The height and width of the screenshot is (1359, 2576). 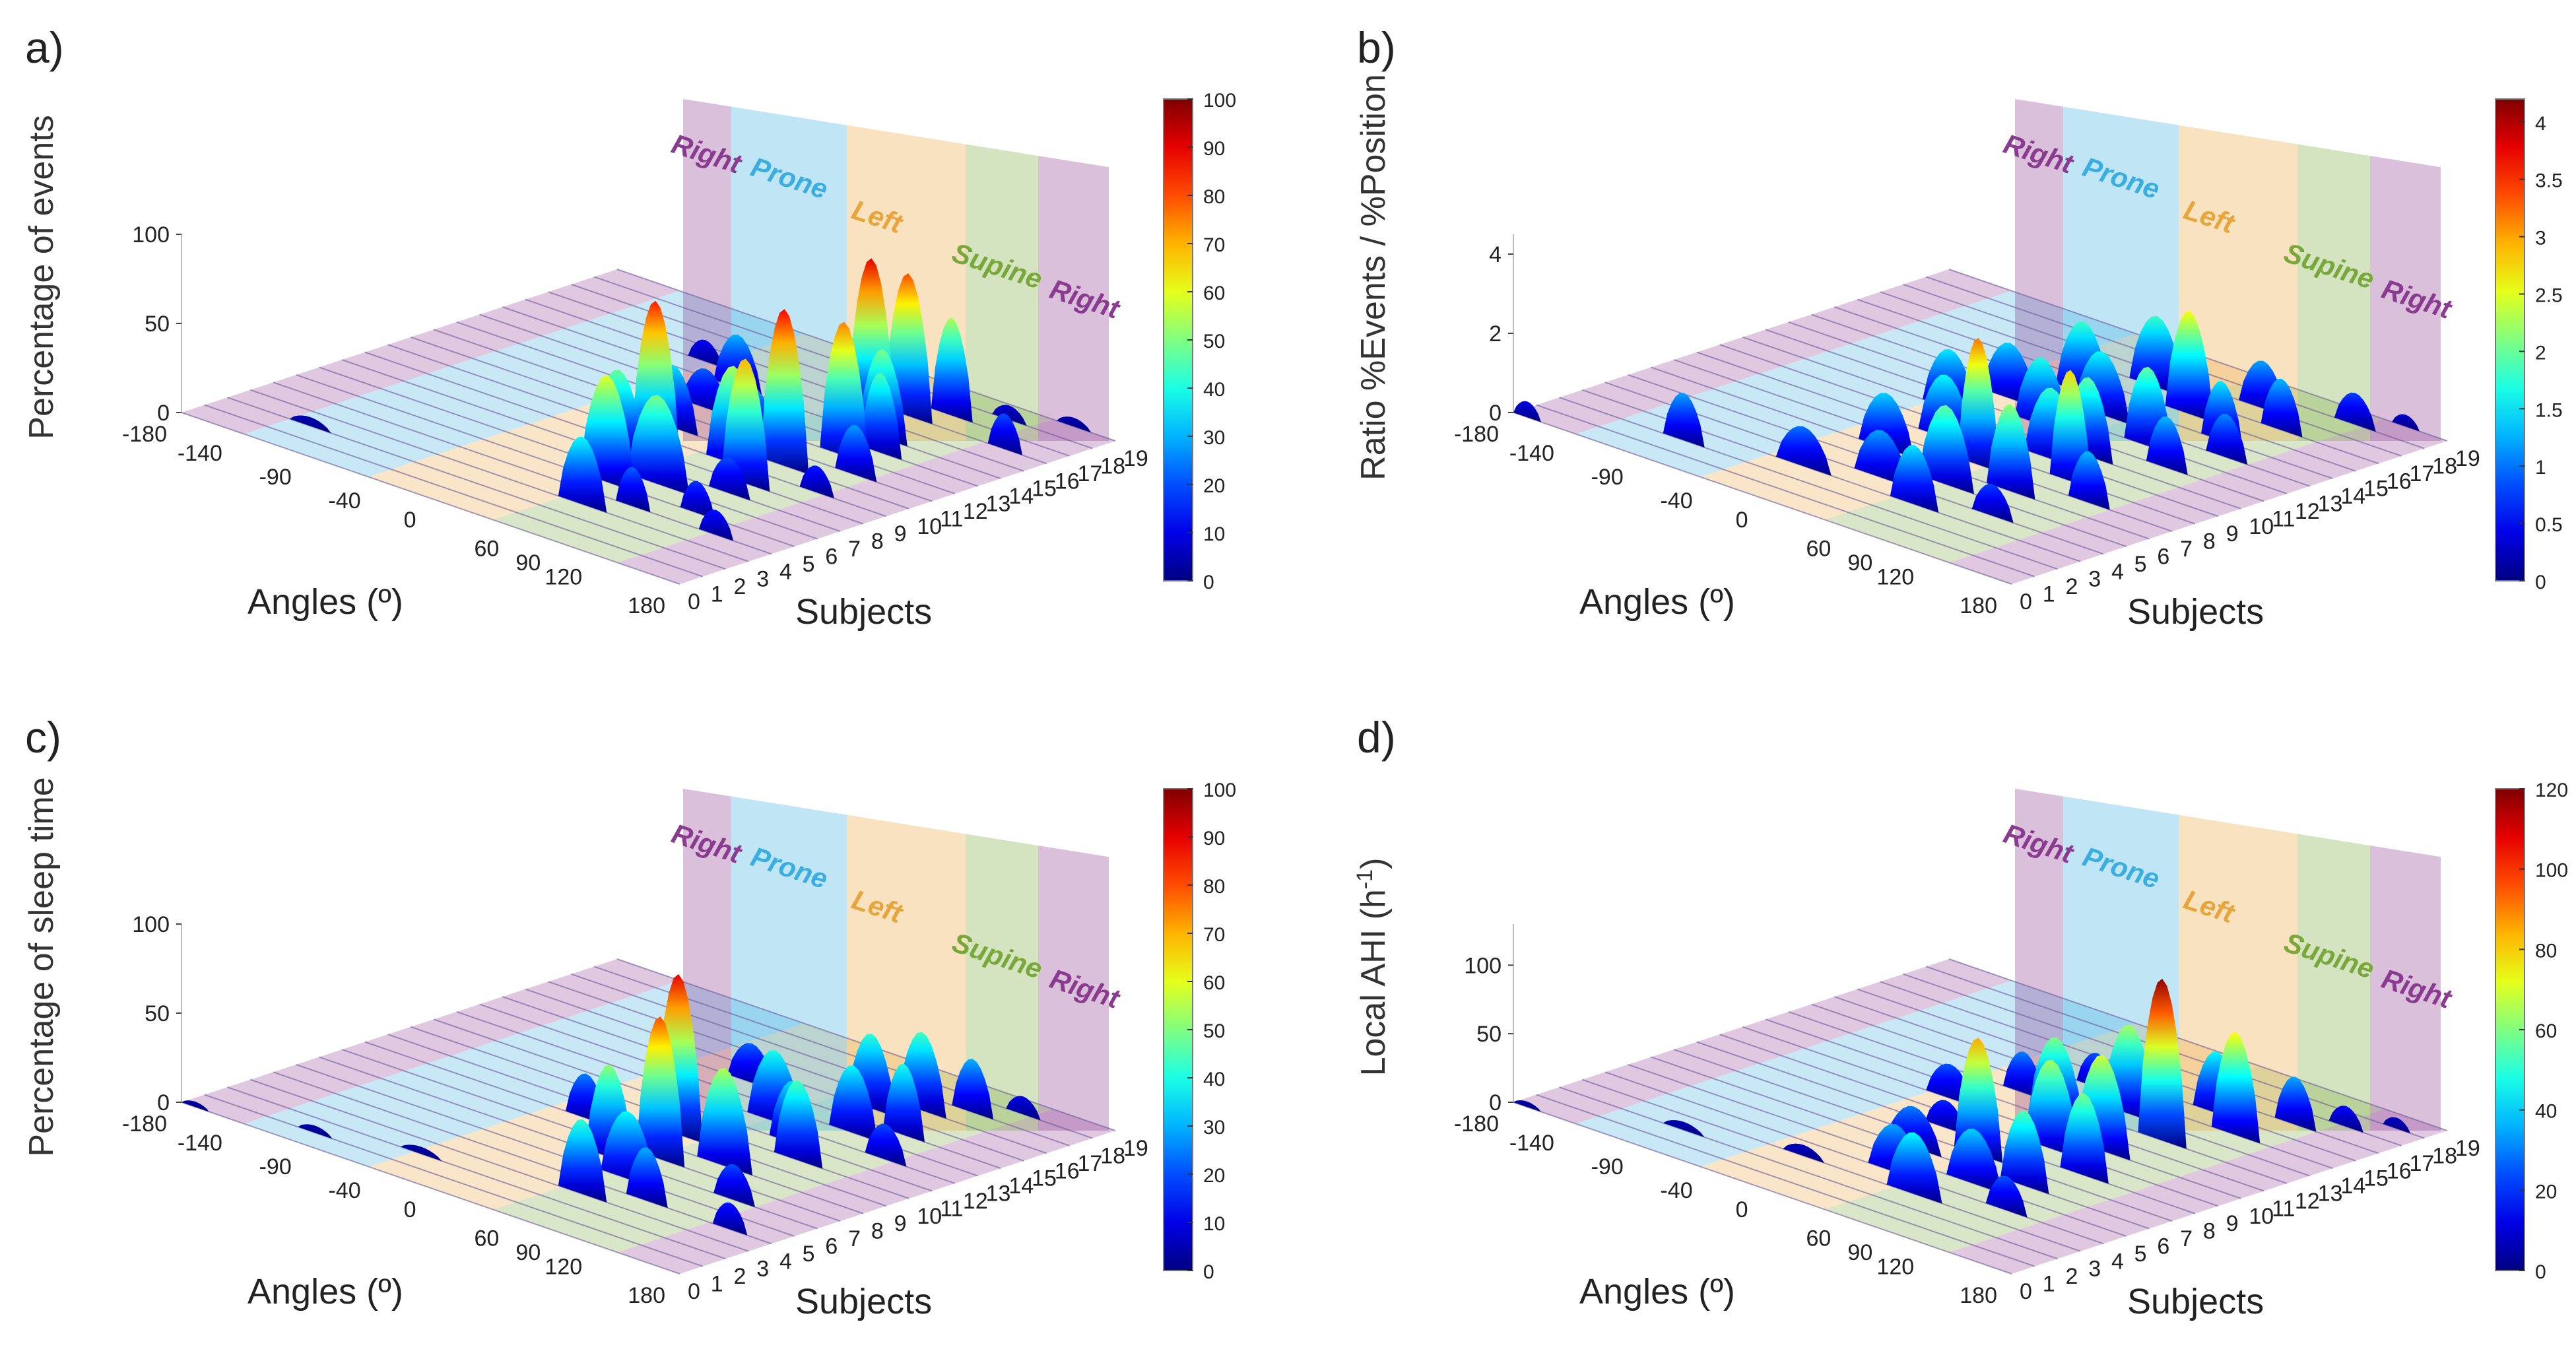 What do you see at coordinates (2510, 339) in the screenshot?
I see `colorbar` at bounding box center [2510, 339].